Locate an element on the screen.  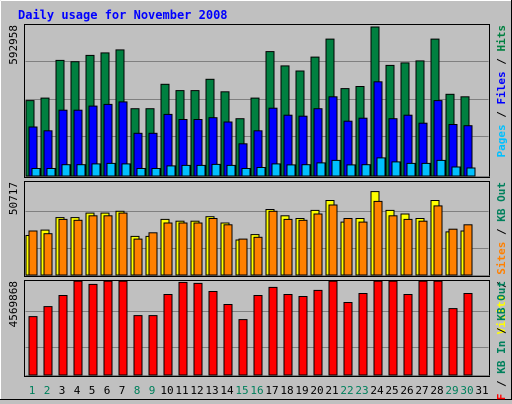
panel-legend: Pages / Files / Hits is located at coordinates (501, 91).